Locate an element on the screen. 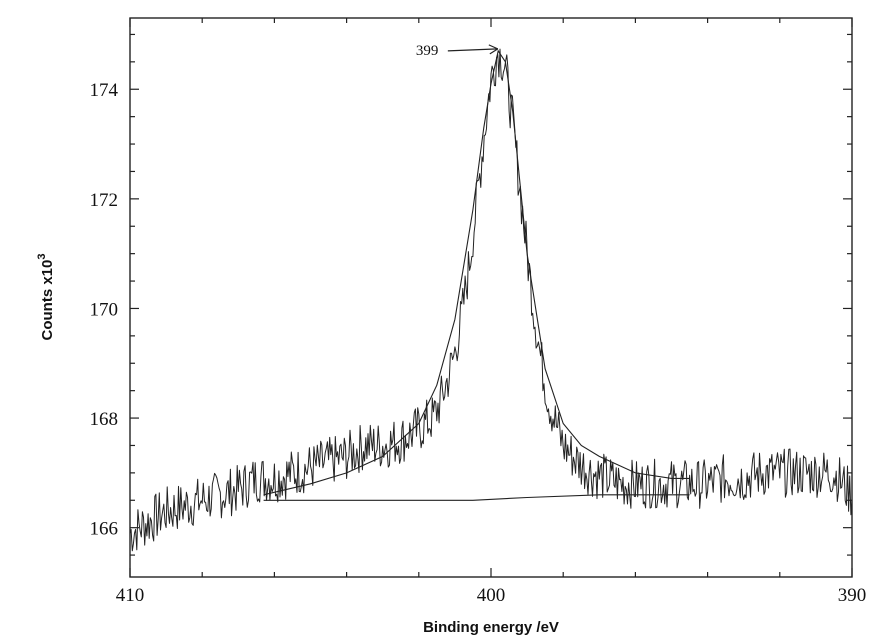 This screenshot has width=874, height=637. y-tick-label: 168 is located at coordinates (104, 419).